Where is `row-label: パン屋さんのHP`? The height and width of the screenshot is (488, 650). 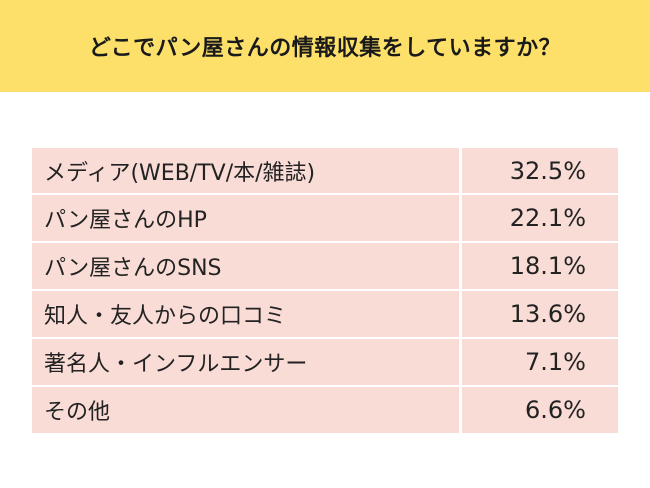
row-label: パン屋さんのHP is located at coordinates (247, 218).